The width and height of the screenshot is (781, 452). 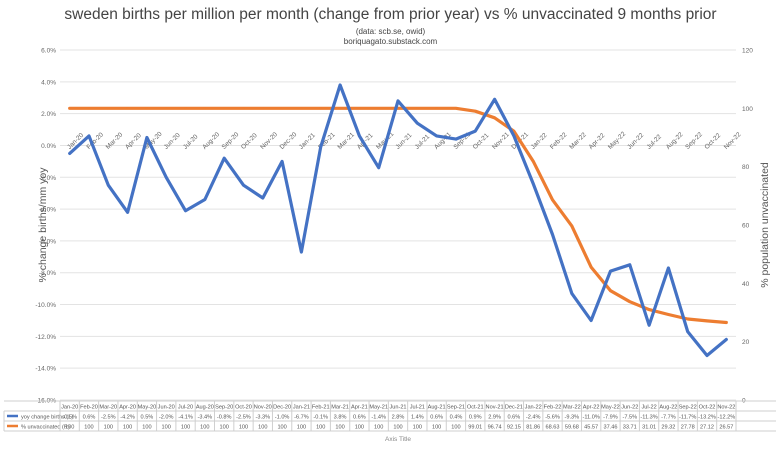 What do you see at coordinates (746, 284) in the screenshot?
I see `y-right-tick-label: 40` at bounding box center [746, 284].